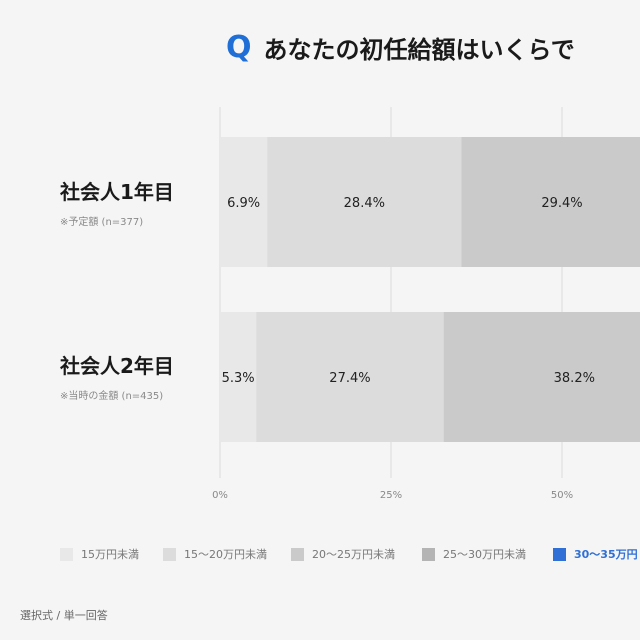  I want to click on legend-item: 30〜35万円, so click(596, 554).